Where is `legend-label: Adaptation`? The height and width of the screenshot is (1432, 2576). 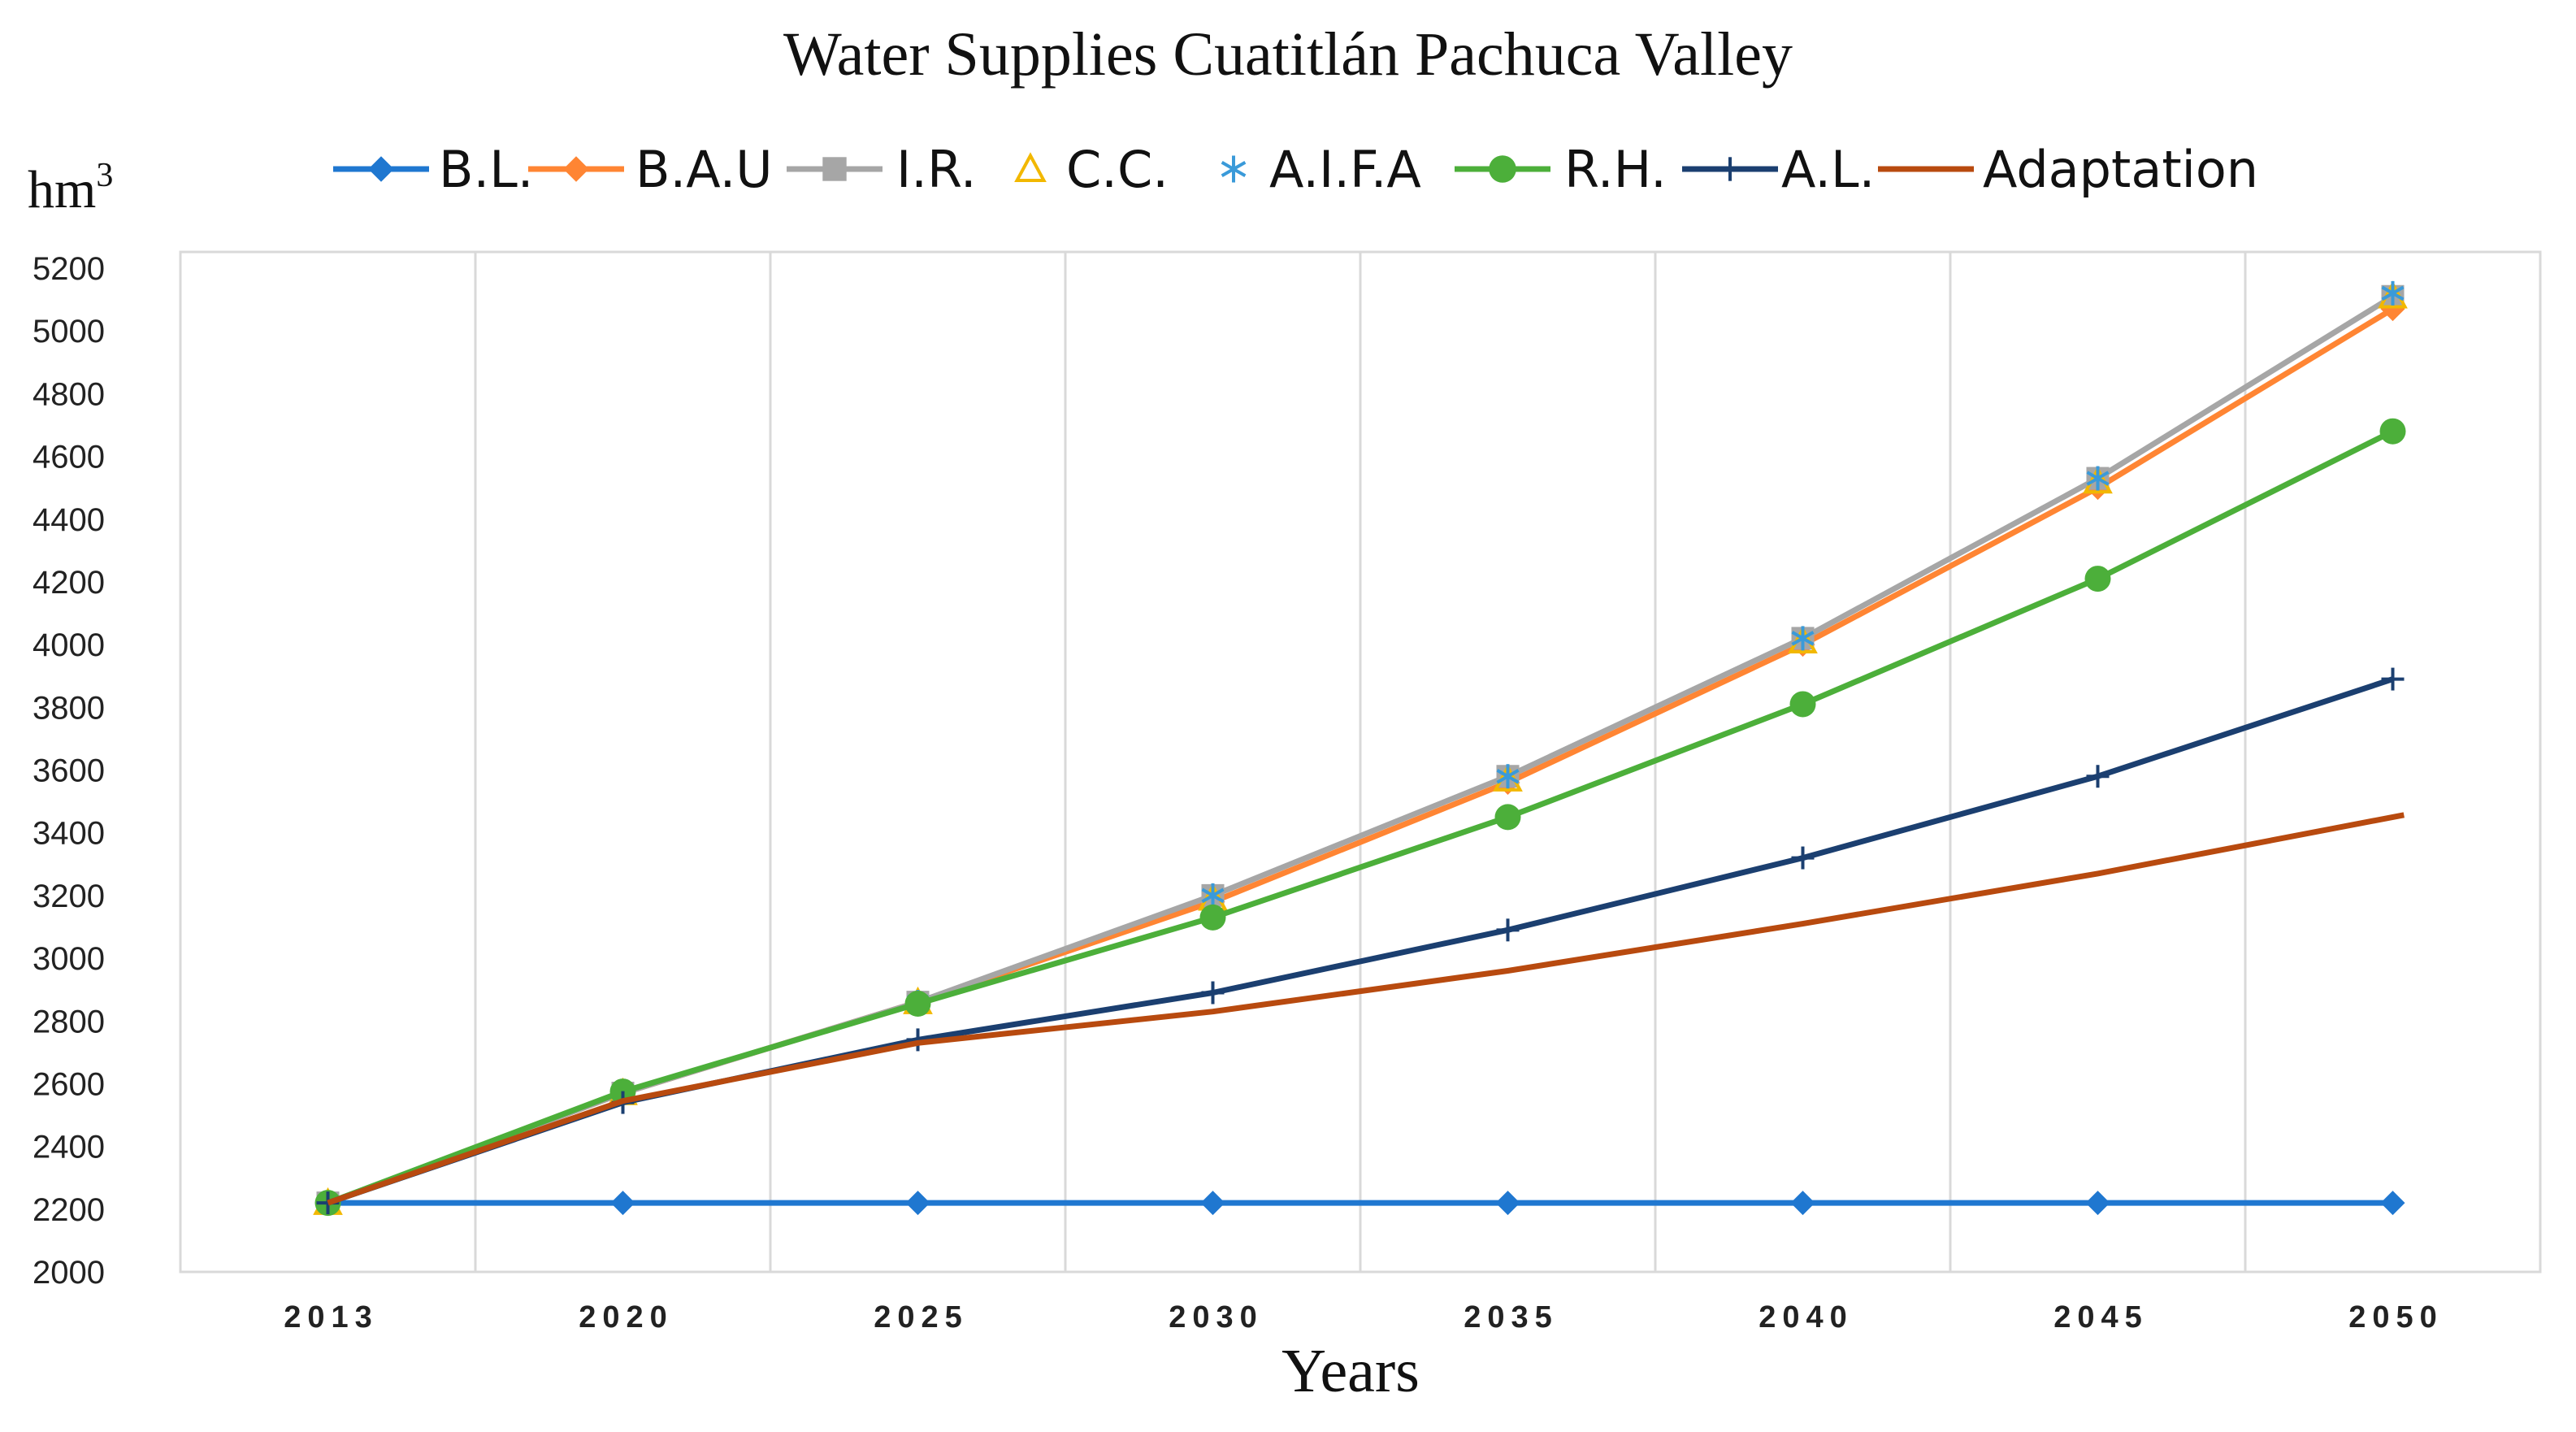 legend-label: Adaptation is located at coordinates (2120, 169).